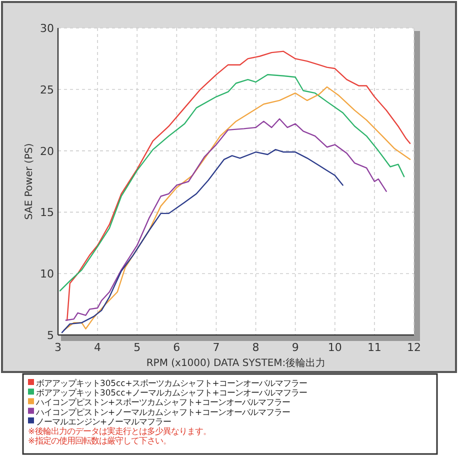 The image size is (458, 458). Describe the element at coordinates (172, 383) in the screenshot. I see `legend-label: ボアアップキット305cc+スポーツカムシャフト+コーンオーバルマフラー` at that location.